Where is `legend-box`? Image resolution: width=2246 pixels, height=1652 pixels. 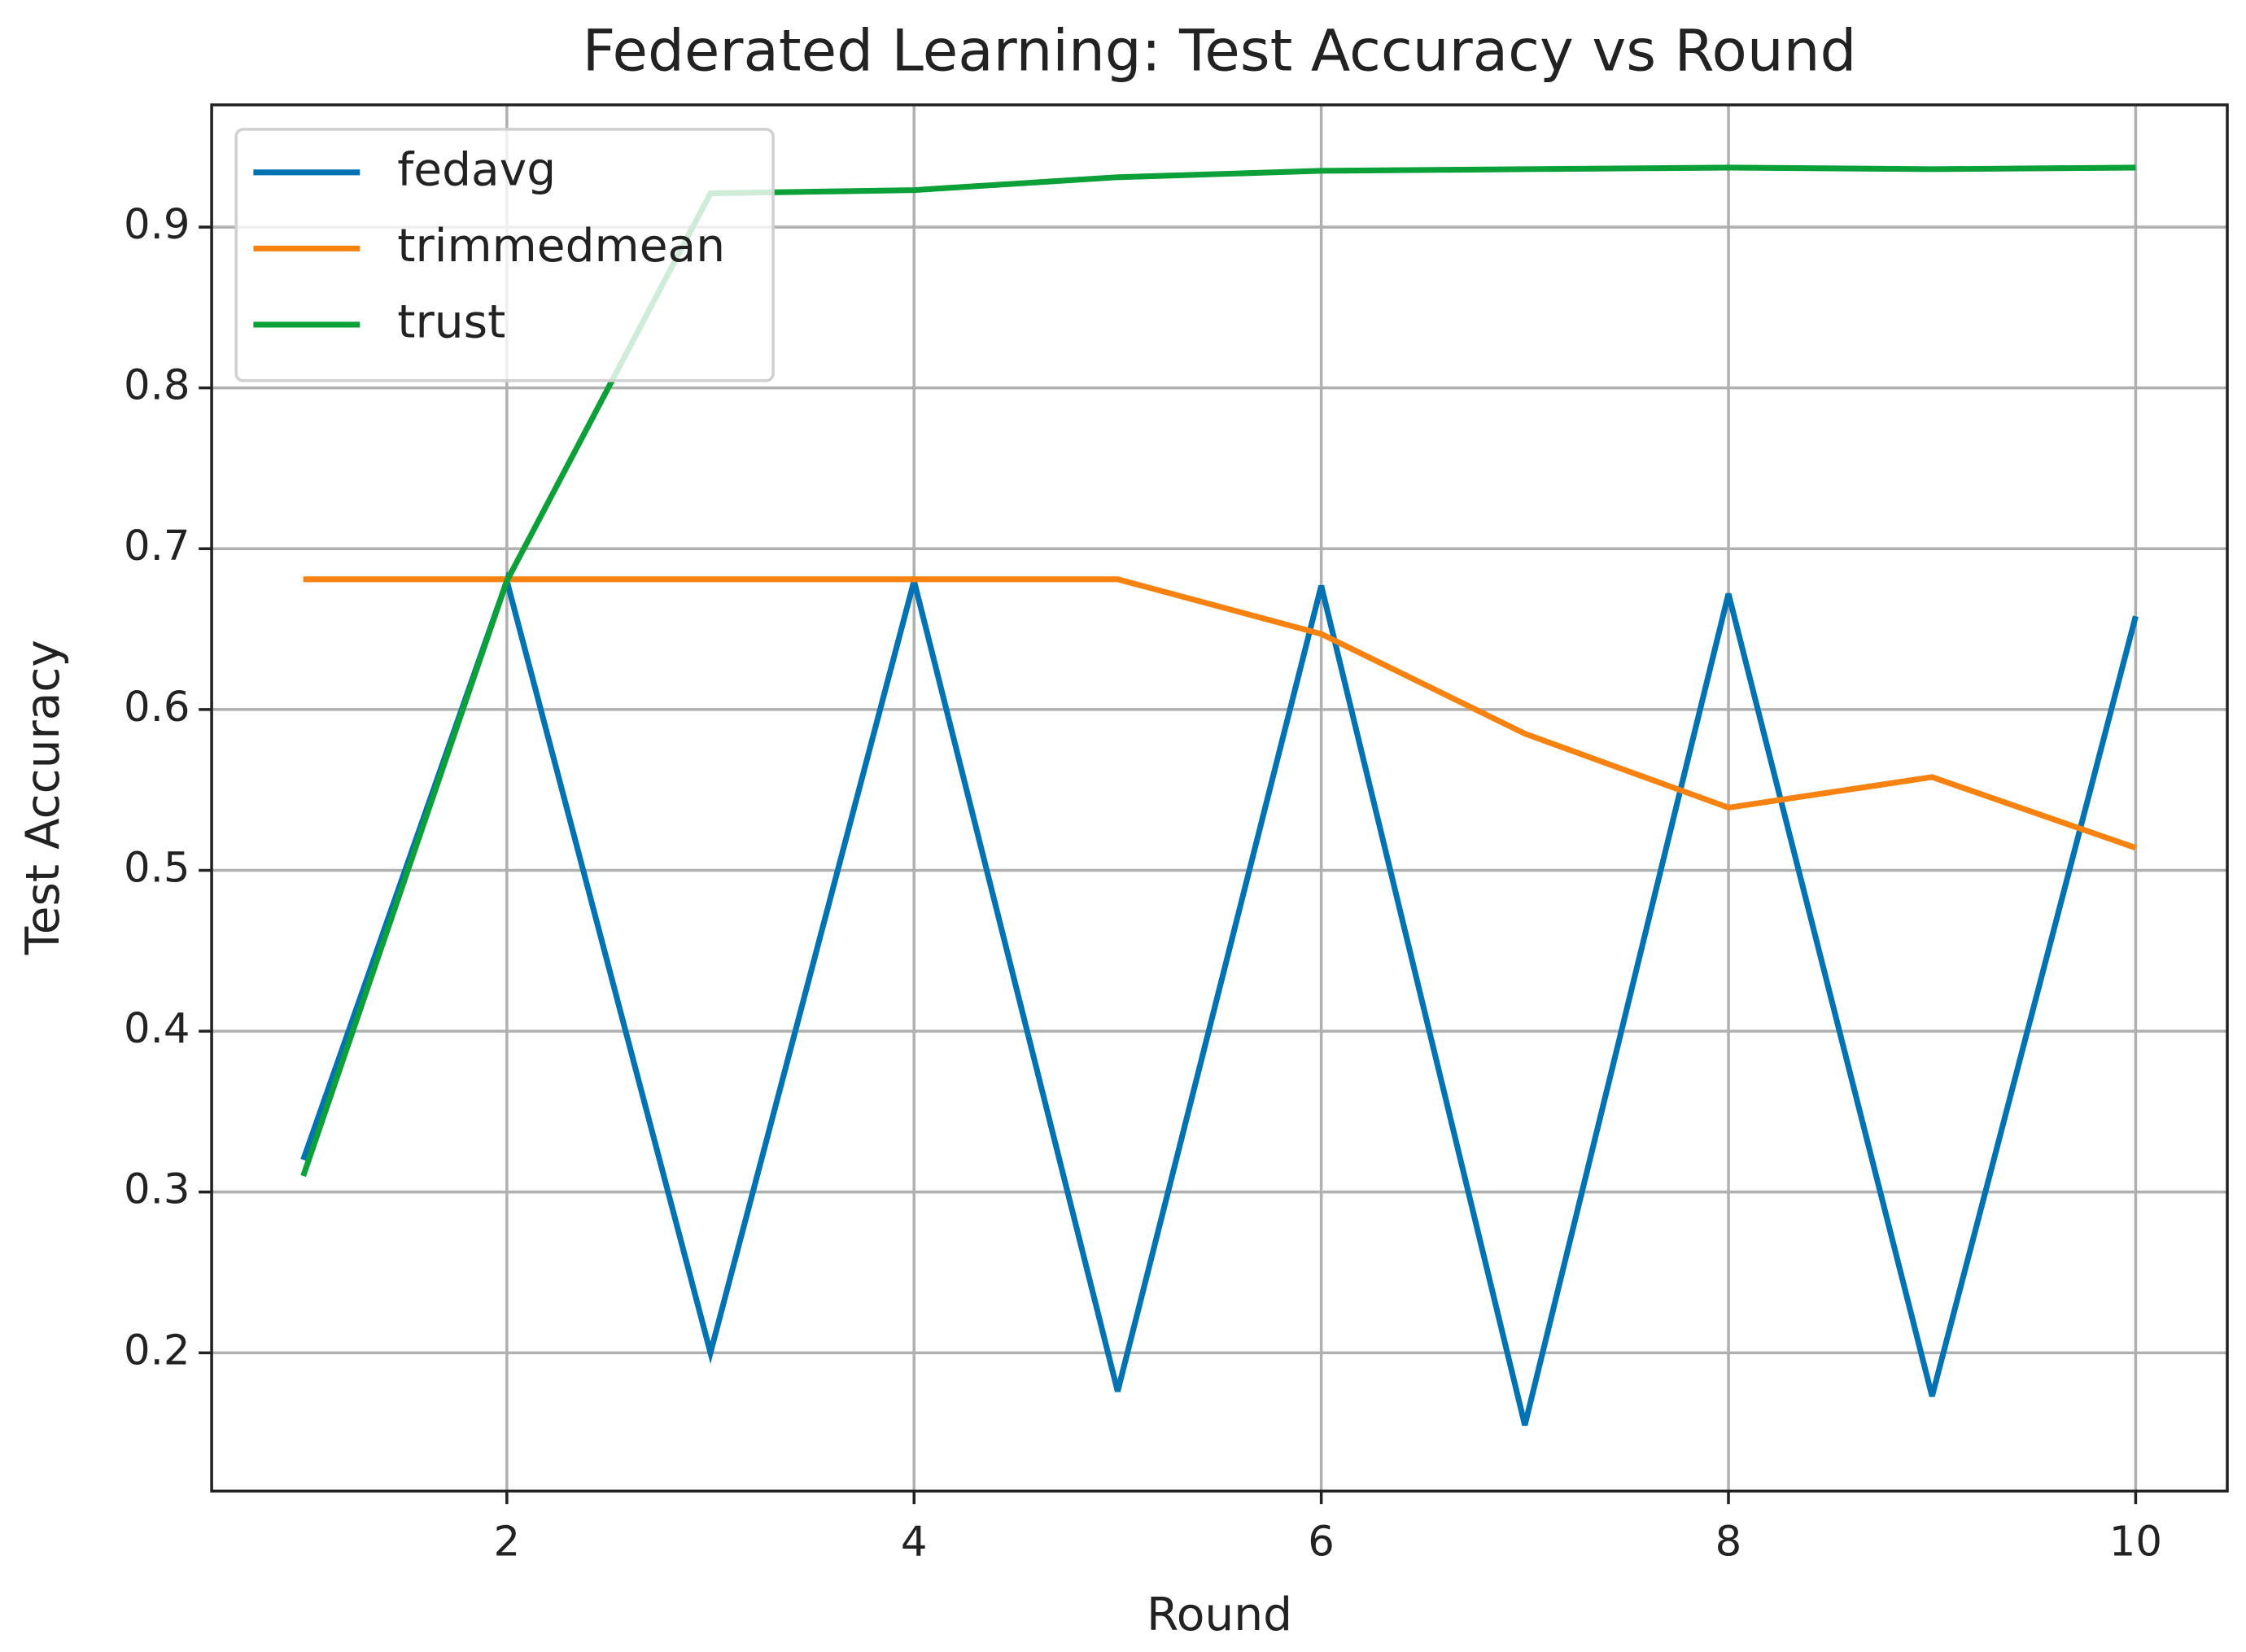 legend-box is located at coordinates (505, 255).